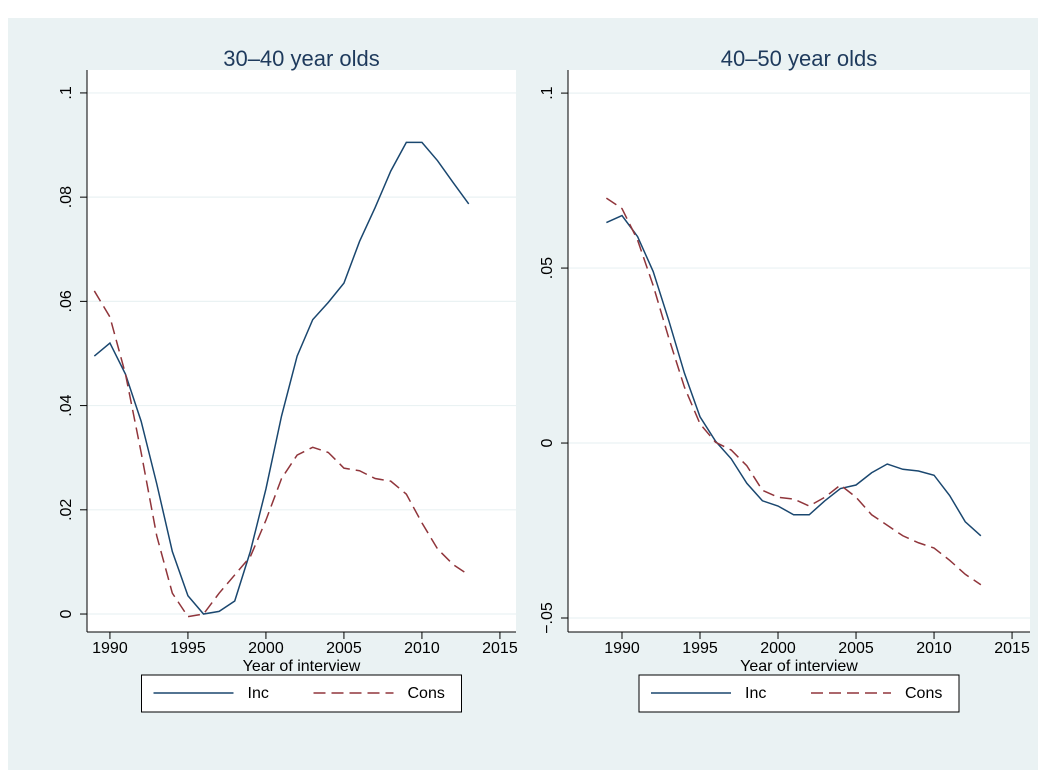 The image size is (1049, 770). I want to click on y-tick-label: .05, so click(547, 268).